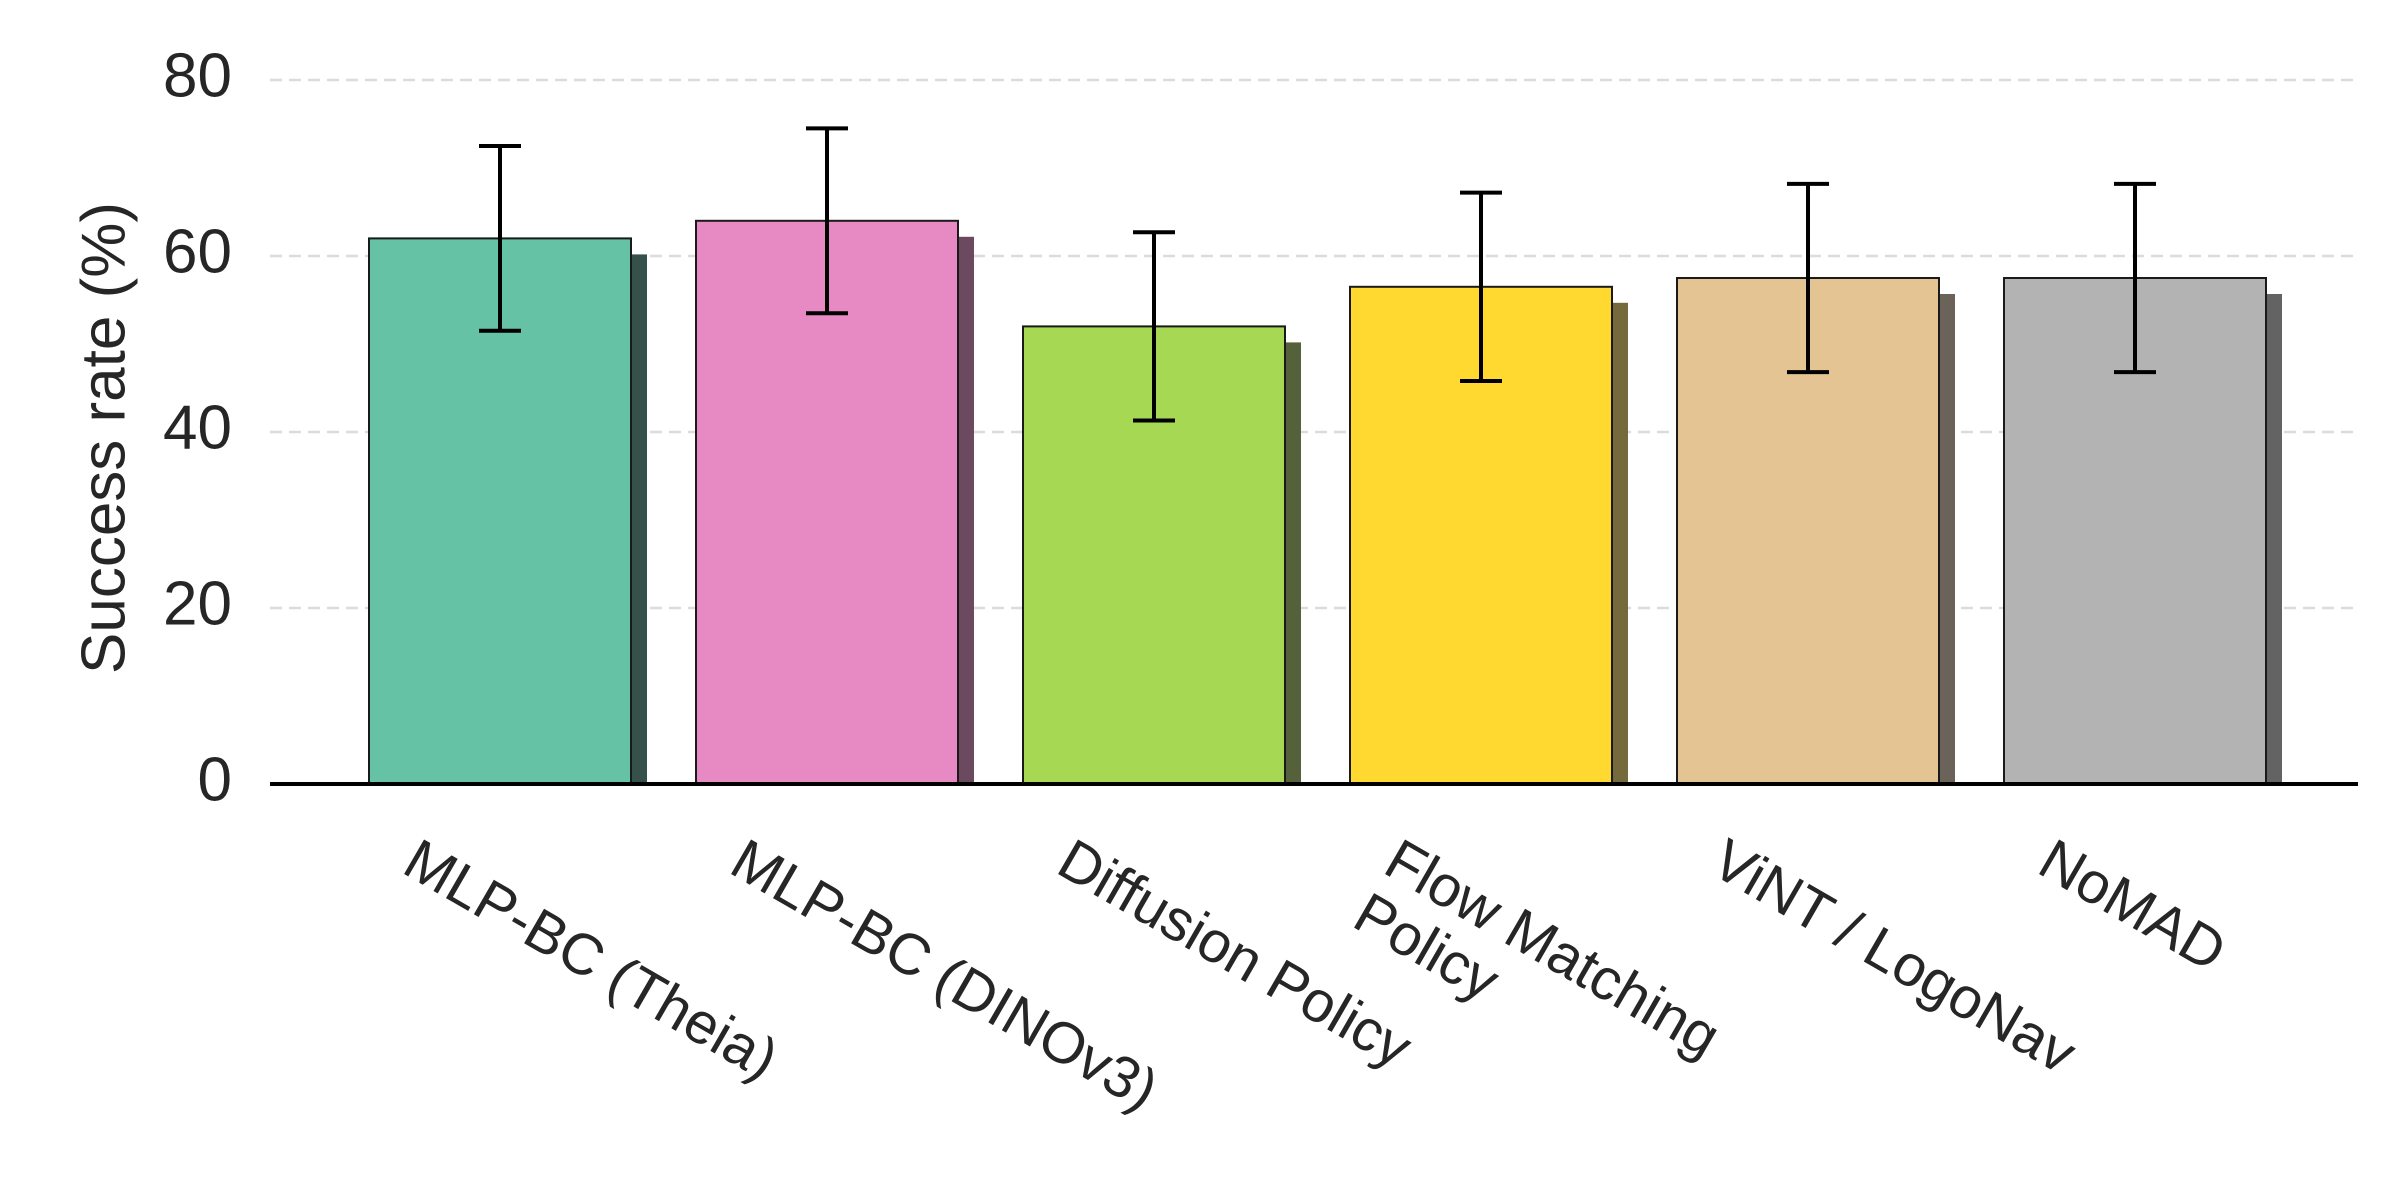 The height and width of the screenshot is (1200, 2400). What do you see at coordinates (197, 603) in the screenshot?
I see `y-tick-label: 20` at bounding box center [197, 603].